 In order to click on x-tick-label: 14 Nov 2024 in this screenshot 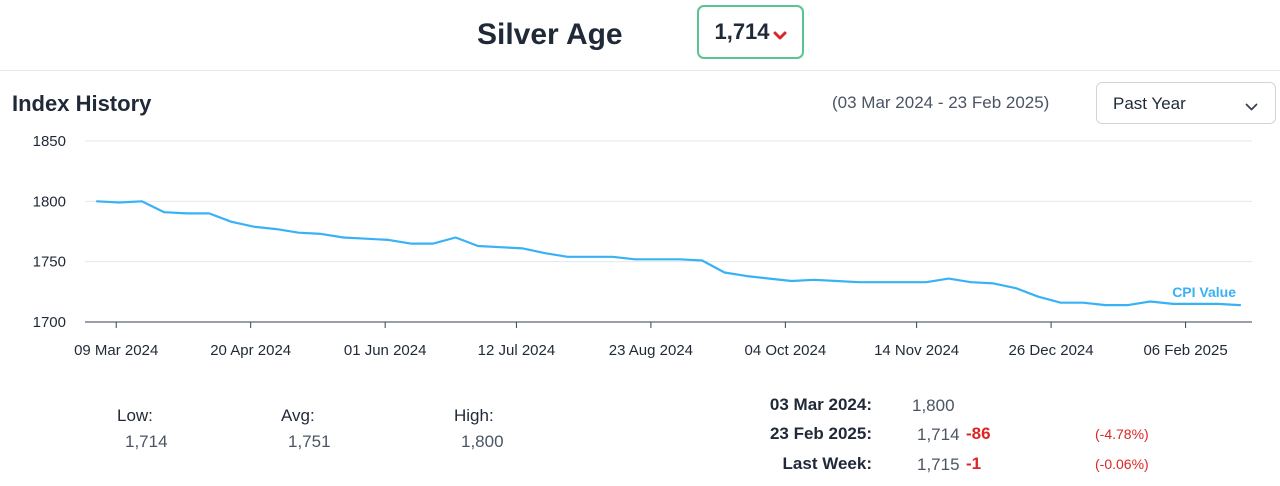, I will do `click(916, 350)`.